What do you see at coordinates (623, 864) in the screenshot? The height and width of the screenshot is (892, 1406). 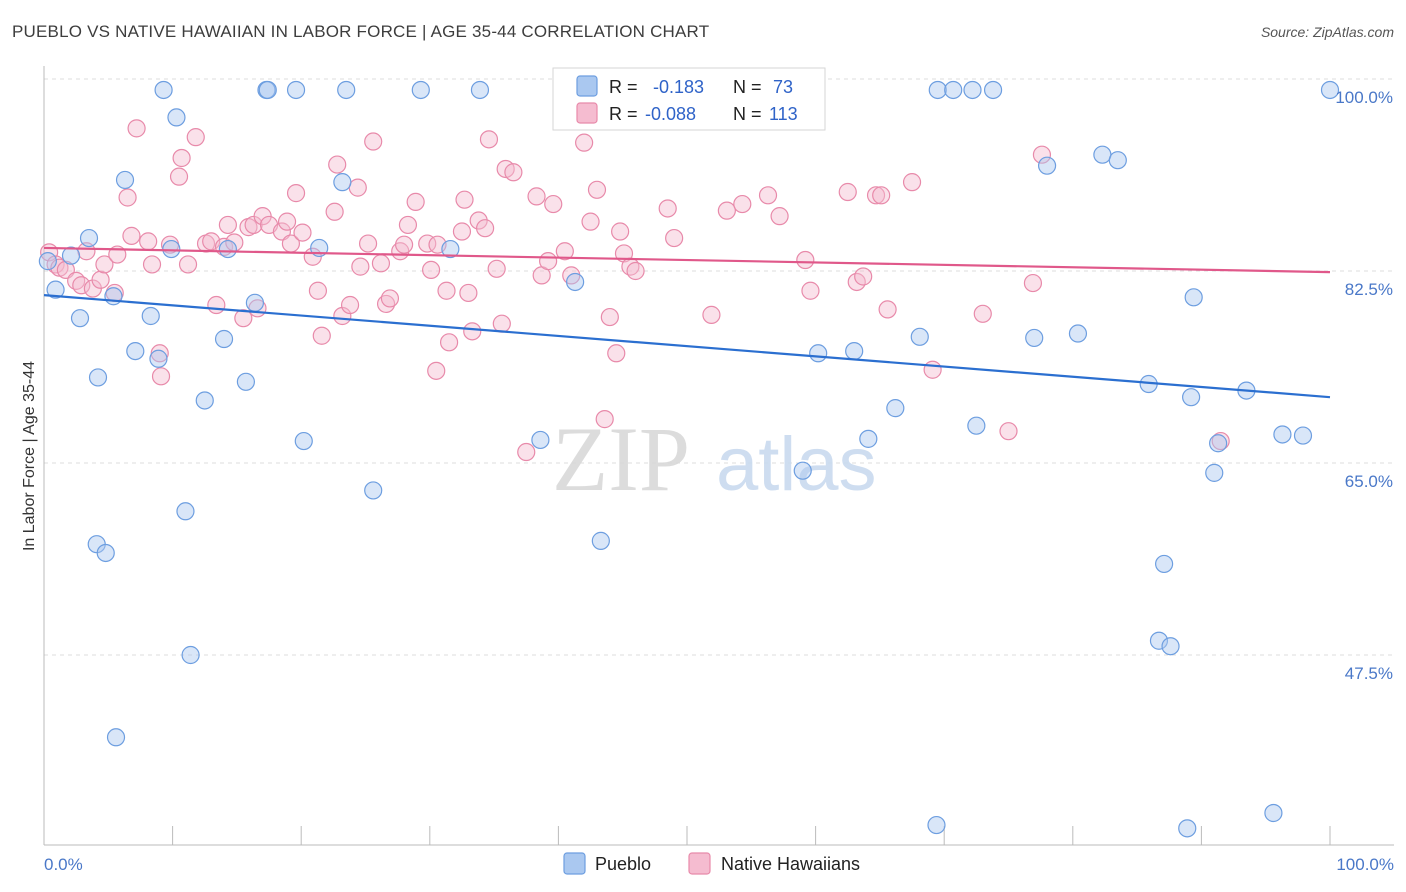 I see `bottom-legend-label-pueblo: Pueblo` at bounding box center [623, 864].